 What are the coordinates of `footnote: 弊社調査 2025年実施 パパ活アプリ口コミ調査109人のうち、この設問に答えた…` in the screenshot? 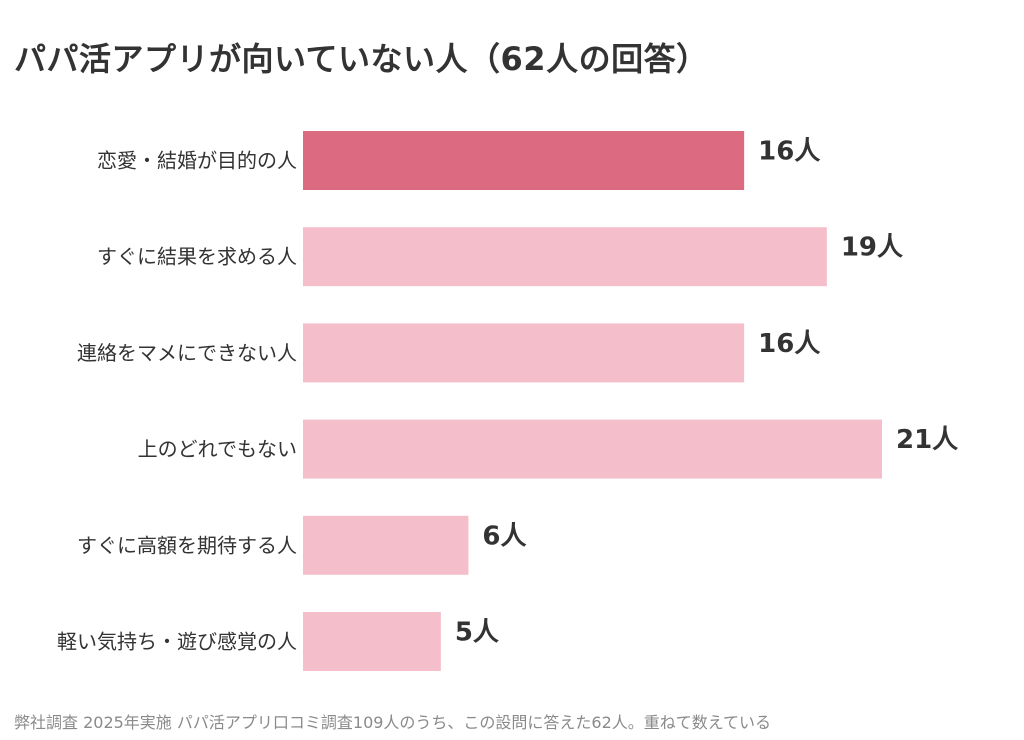 It's located at (392, 722).